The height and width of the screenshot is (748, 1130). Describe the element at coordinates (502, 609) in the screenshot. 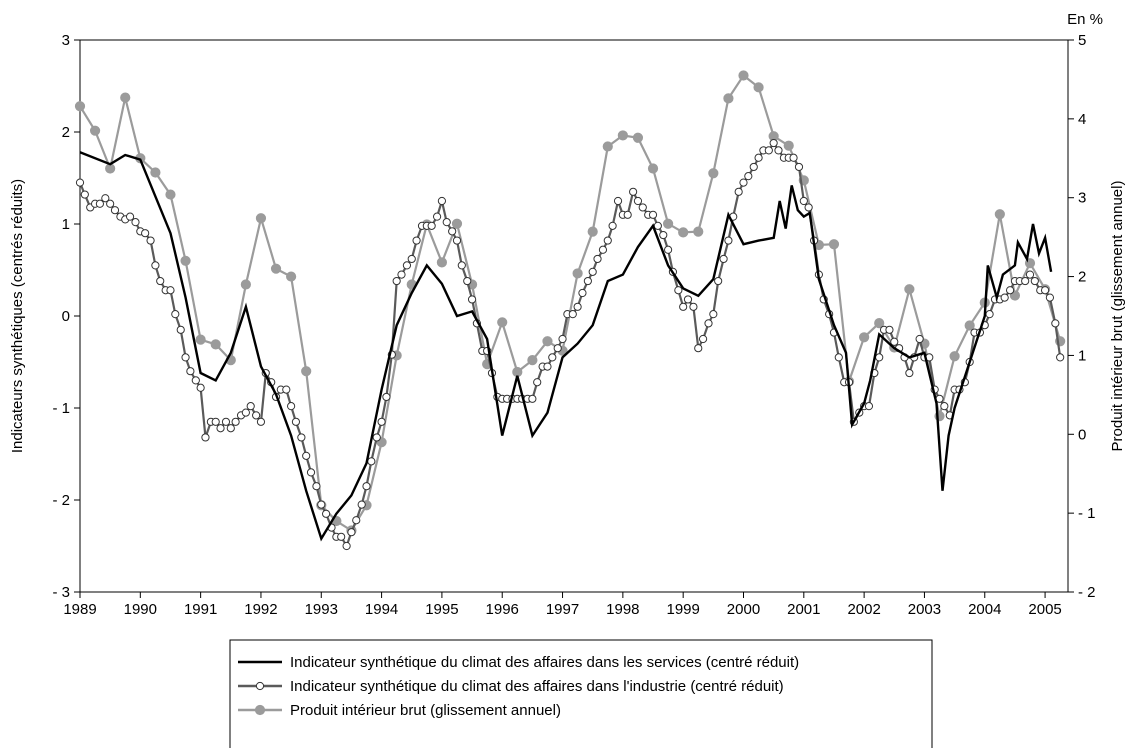

I see `x-tick-label: 1996` at that location.